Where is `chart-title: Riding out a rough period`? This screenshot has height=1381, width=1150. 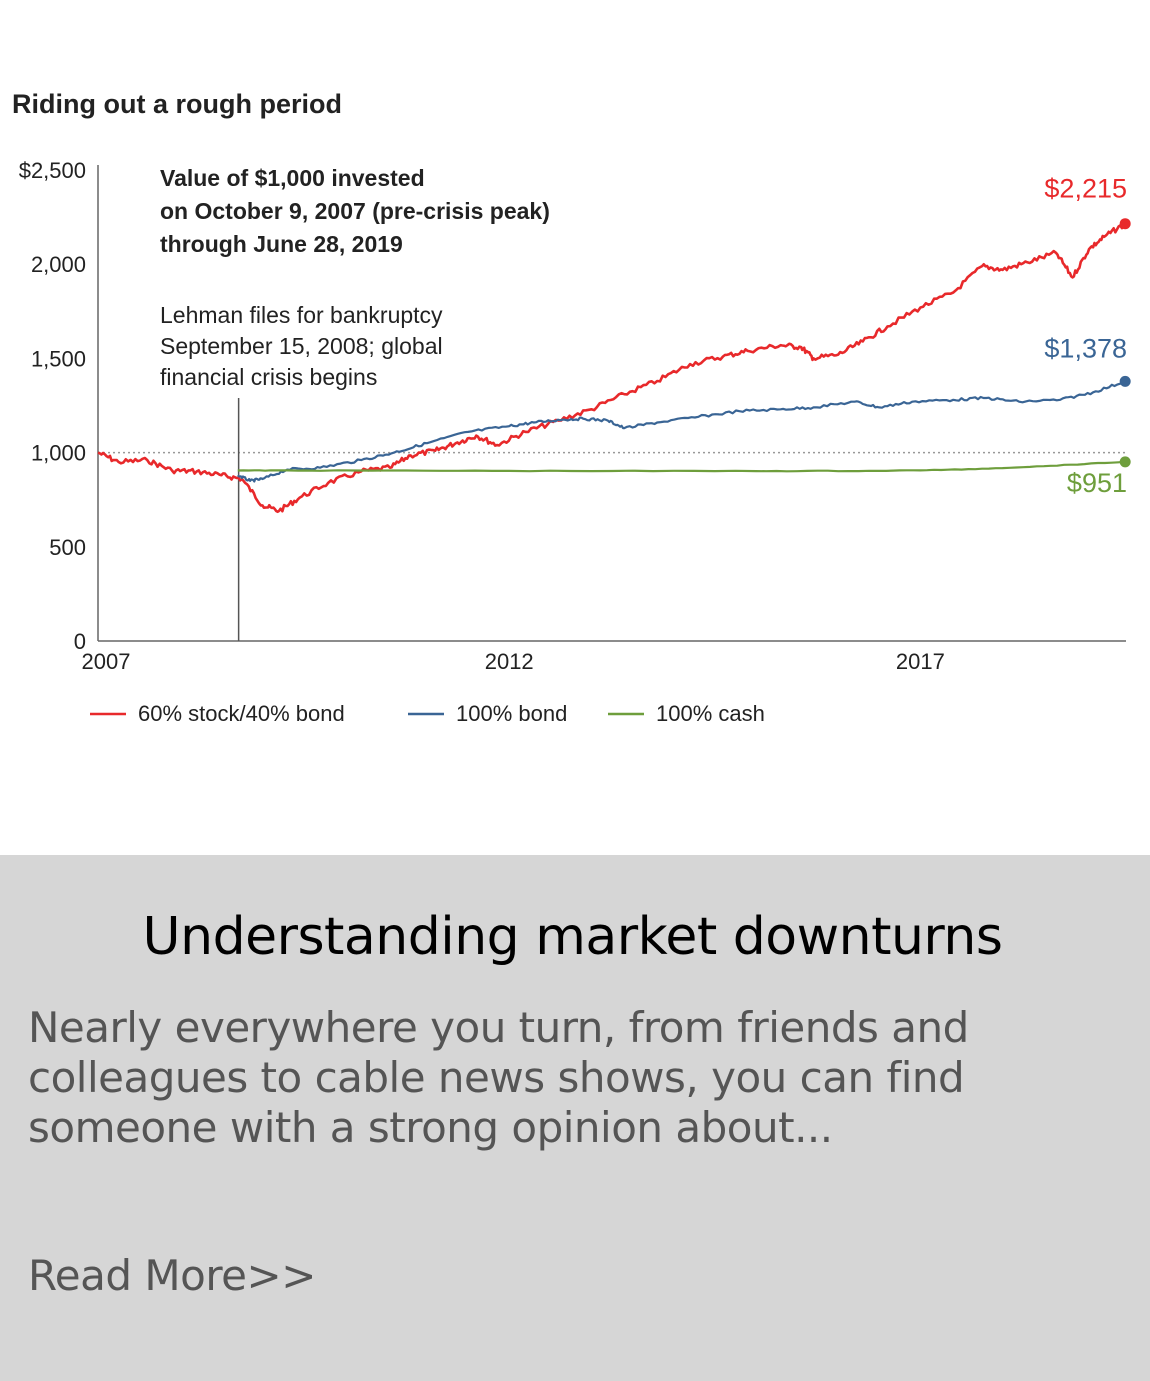
chart-title: Riding out a rough period is located at coordinates (177, 104).